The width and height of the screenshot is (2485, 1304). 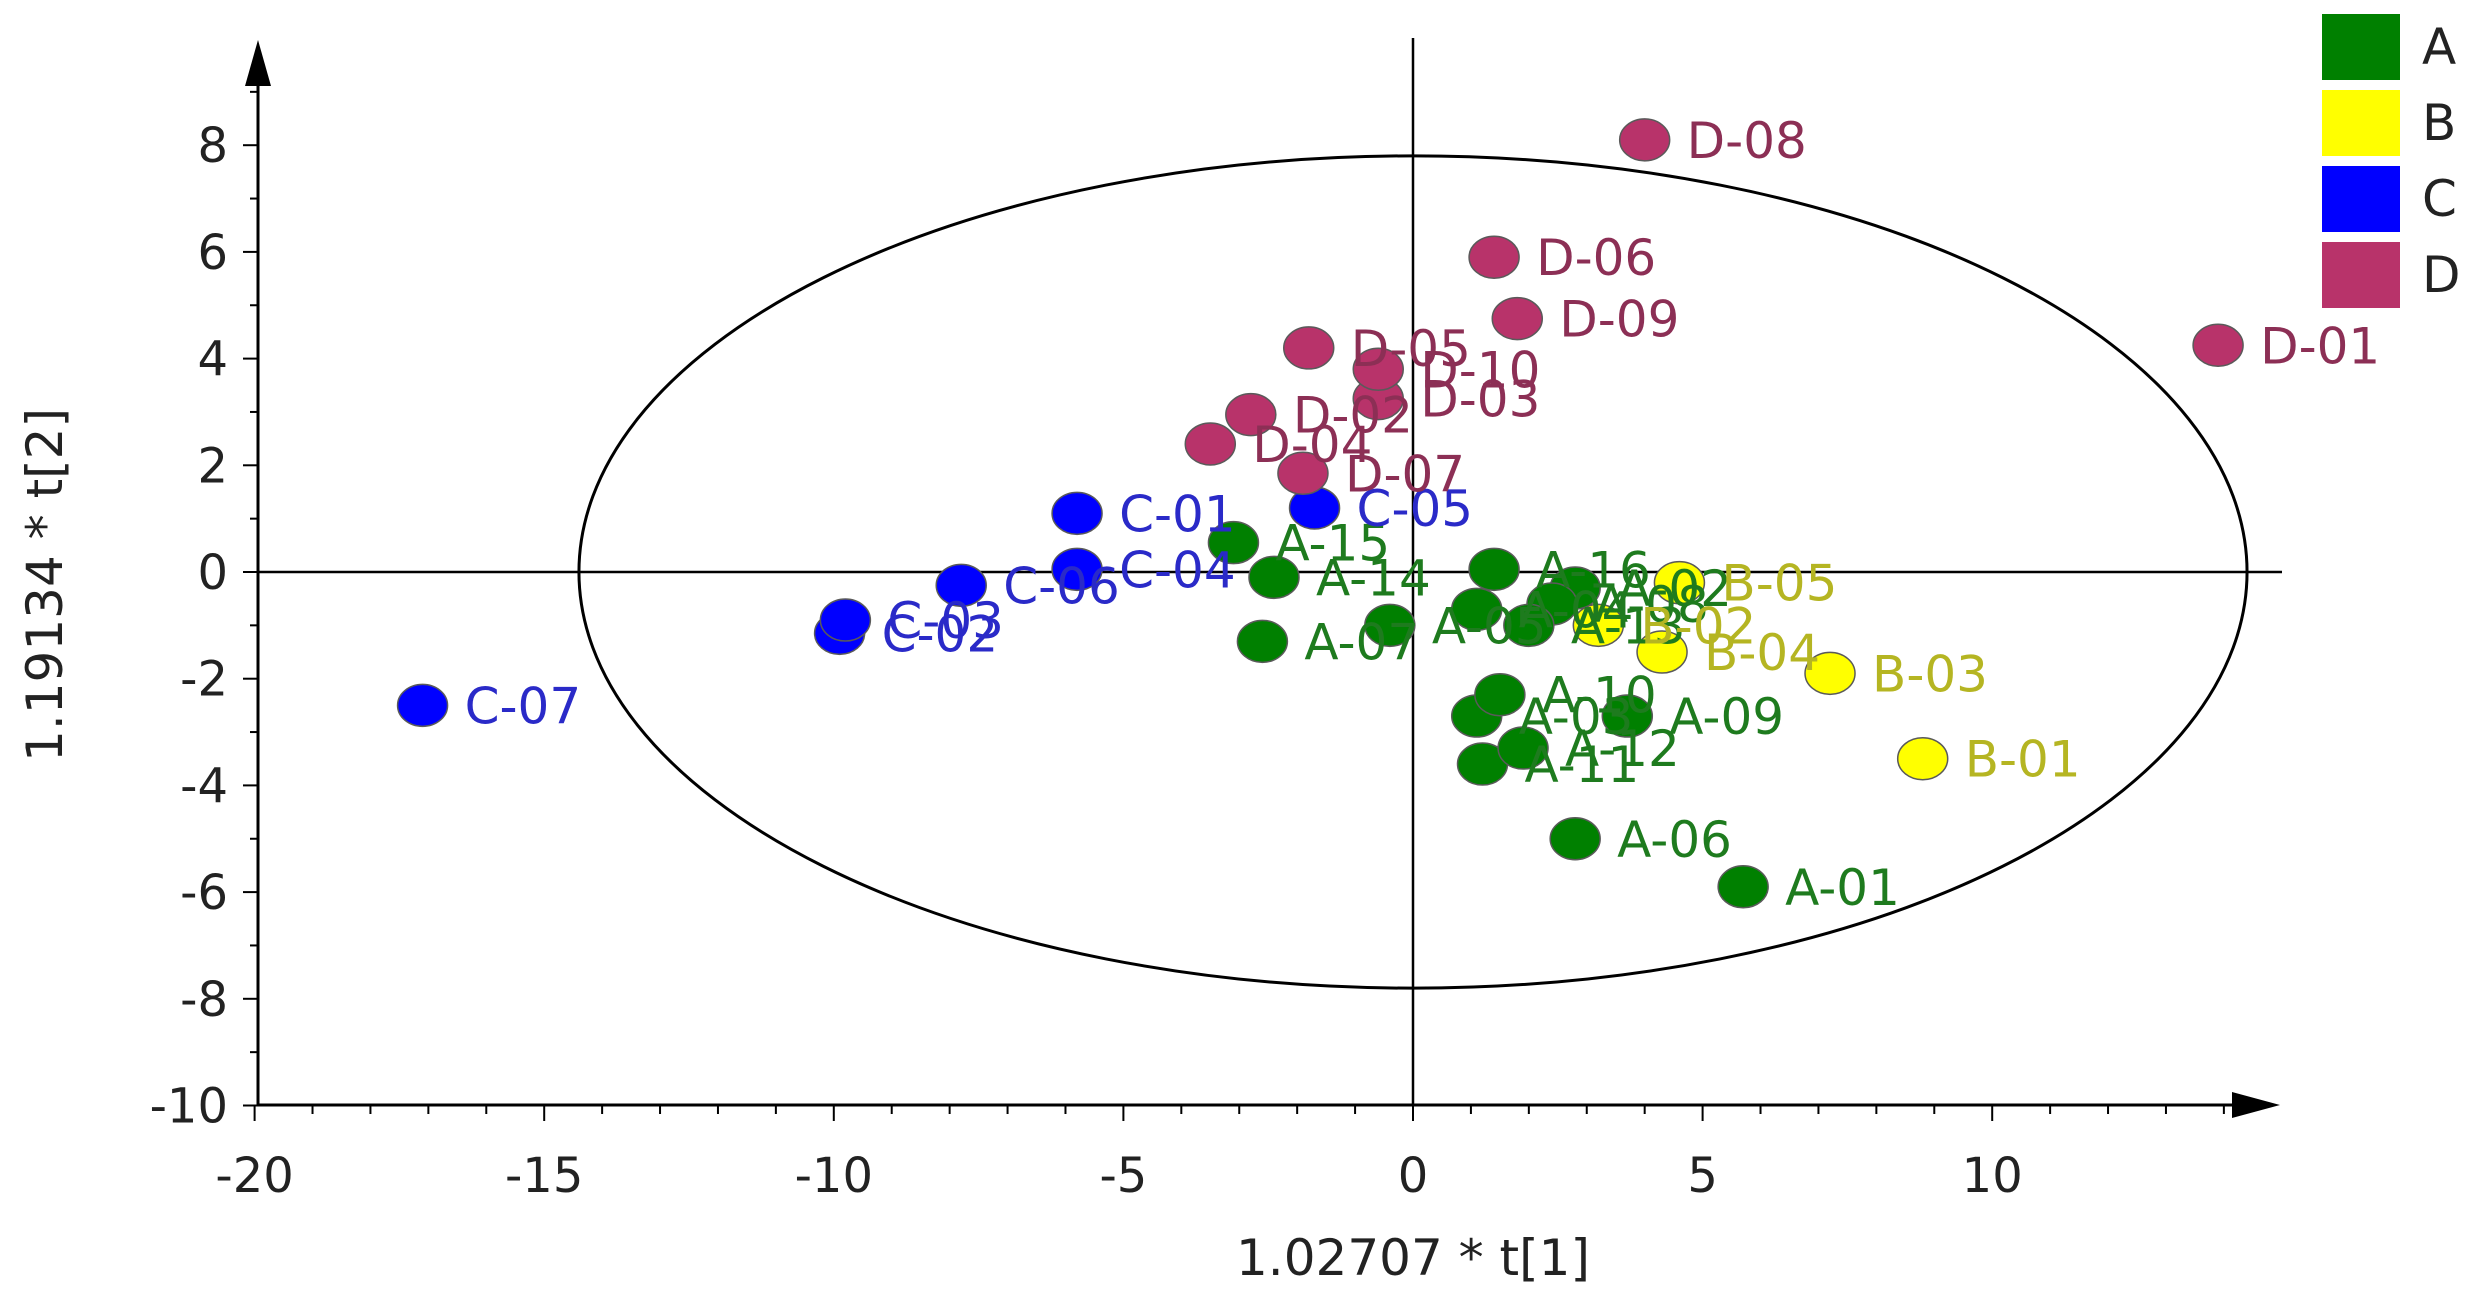 What do you see at coordinates (1599, 696) in the screenshot?
I see `point-label-a-10: A-10` at bounding box center [1599, 696].